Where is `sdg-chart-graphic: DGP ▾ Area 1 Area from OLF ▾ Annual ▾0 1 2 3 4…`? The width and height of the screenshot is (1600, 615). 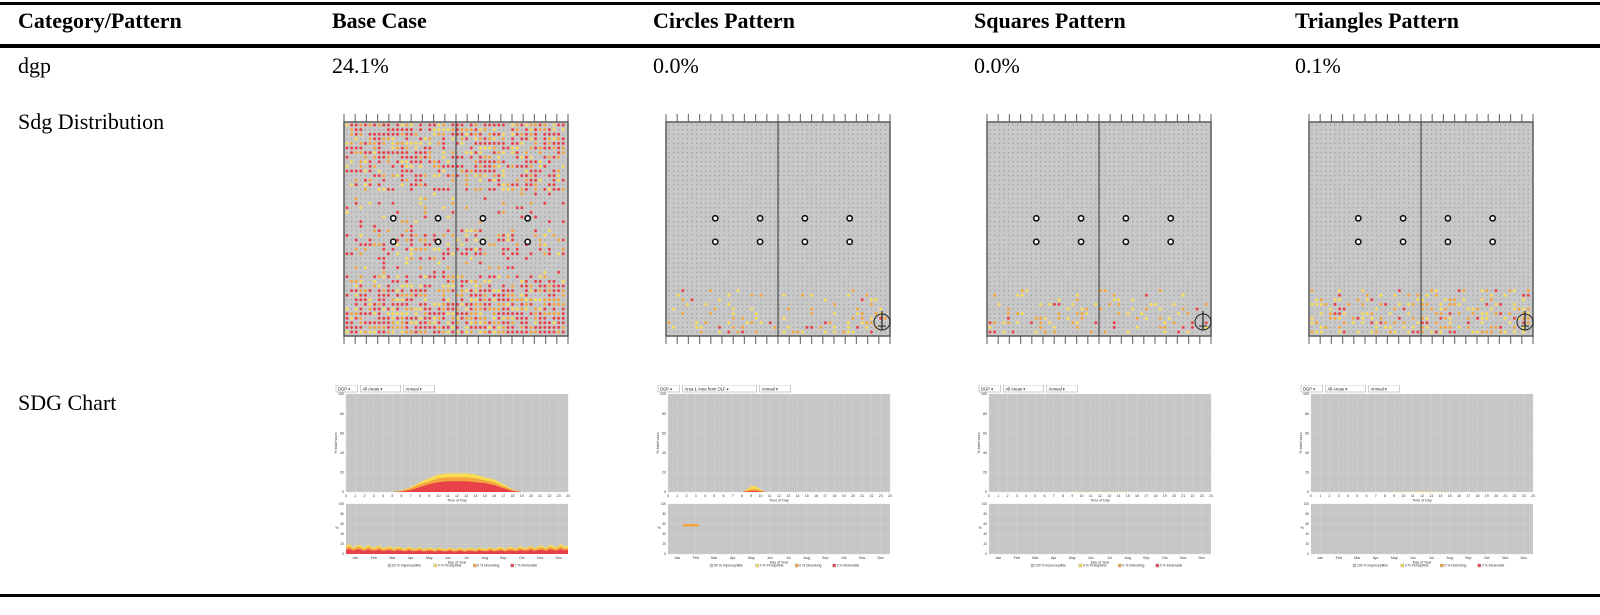
sdg-chart-graphic: DGP ▾ Area 1 Area from OLF ▾ Annual ▾0 1 2 3 4… is located at coordinates (774, 476).